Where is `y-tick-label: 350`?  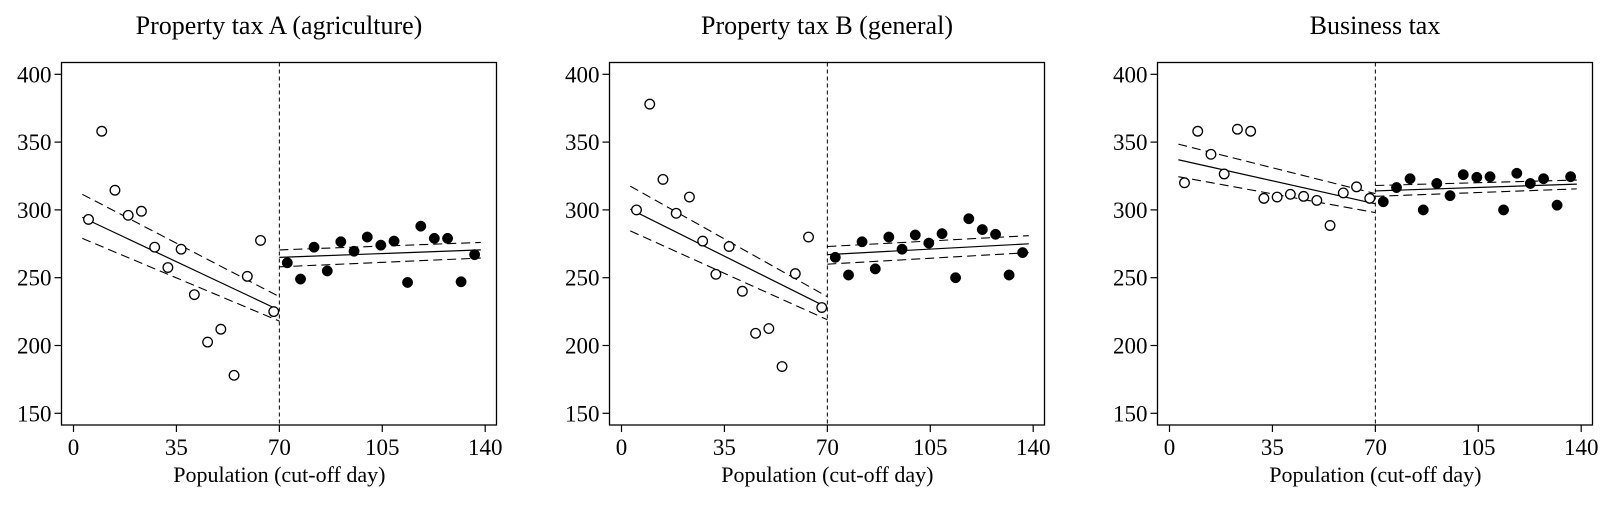
y-tick-label: 350 is located at coordinates (582, 142).